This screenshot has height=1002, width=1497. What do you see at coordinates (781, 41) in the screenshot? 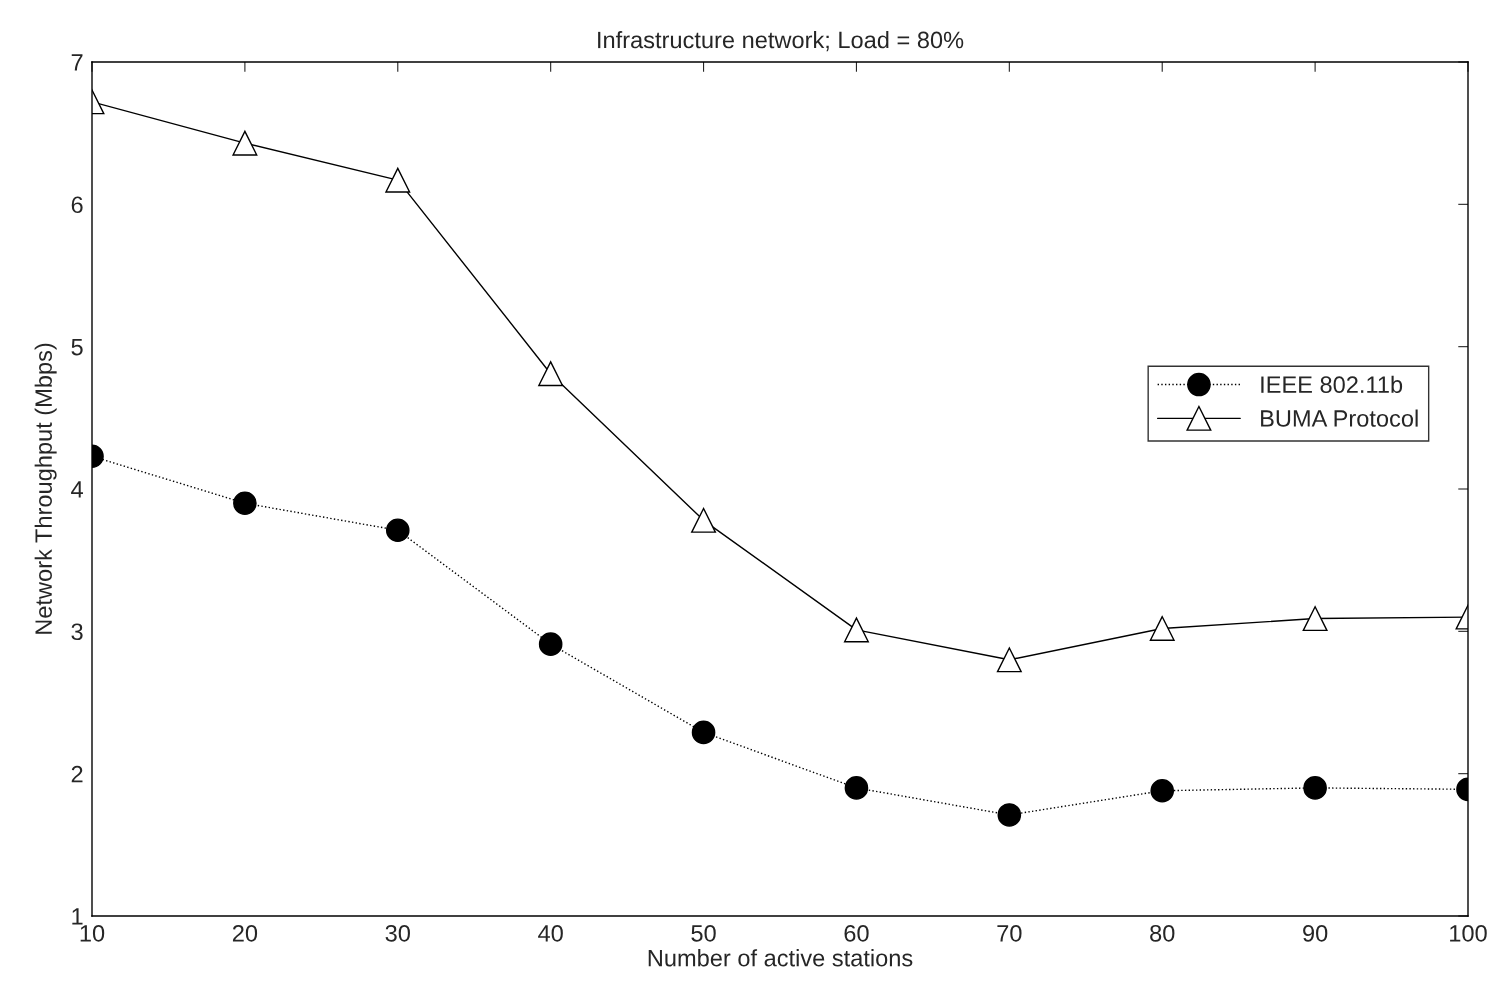
I see `chart-title: Infrastructure network; Load = 80%` at bounding box center [781, 41].